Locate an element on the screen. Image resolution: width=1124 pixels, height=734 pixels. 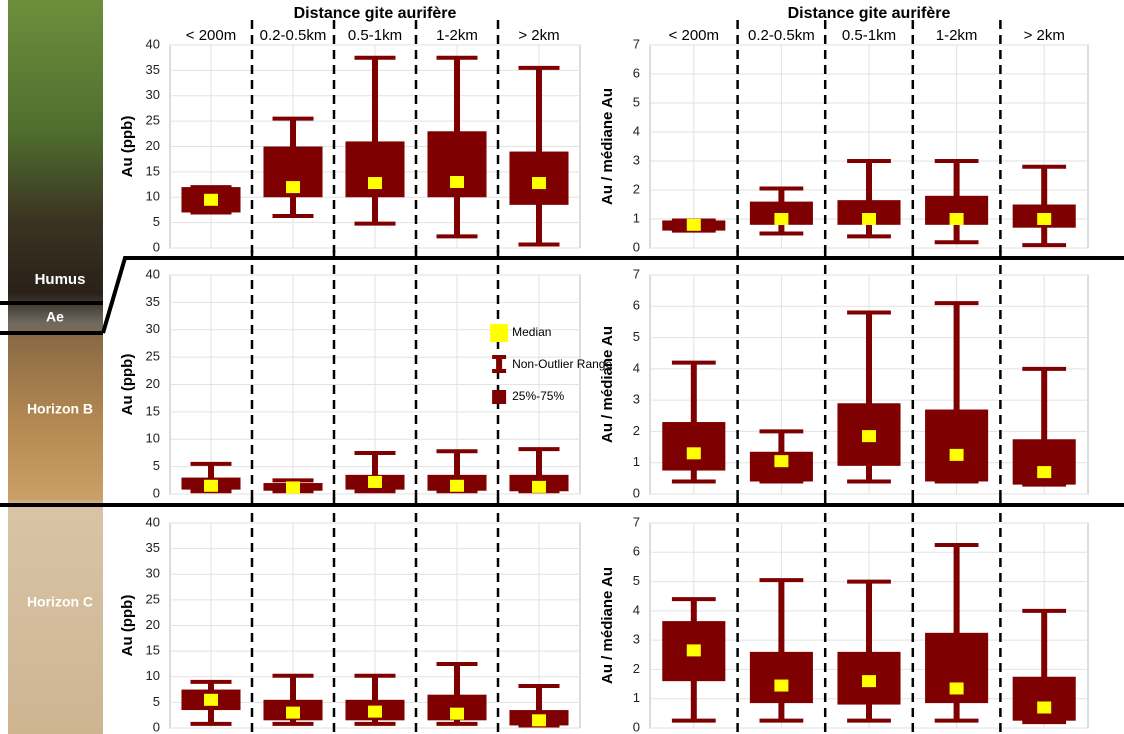
x-category-label: 0.5-1km is located at coordinates (375, 35).